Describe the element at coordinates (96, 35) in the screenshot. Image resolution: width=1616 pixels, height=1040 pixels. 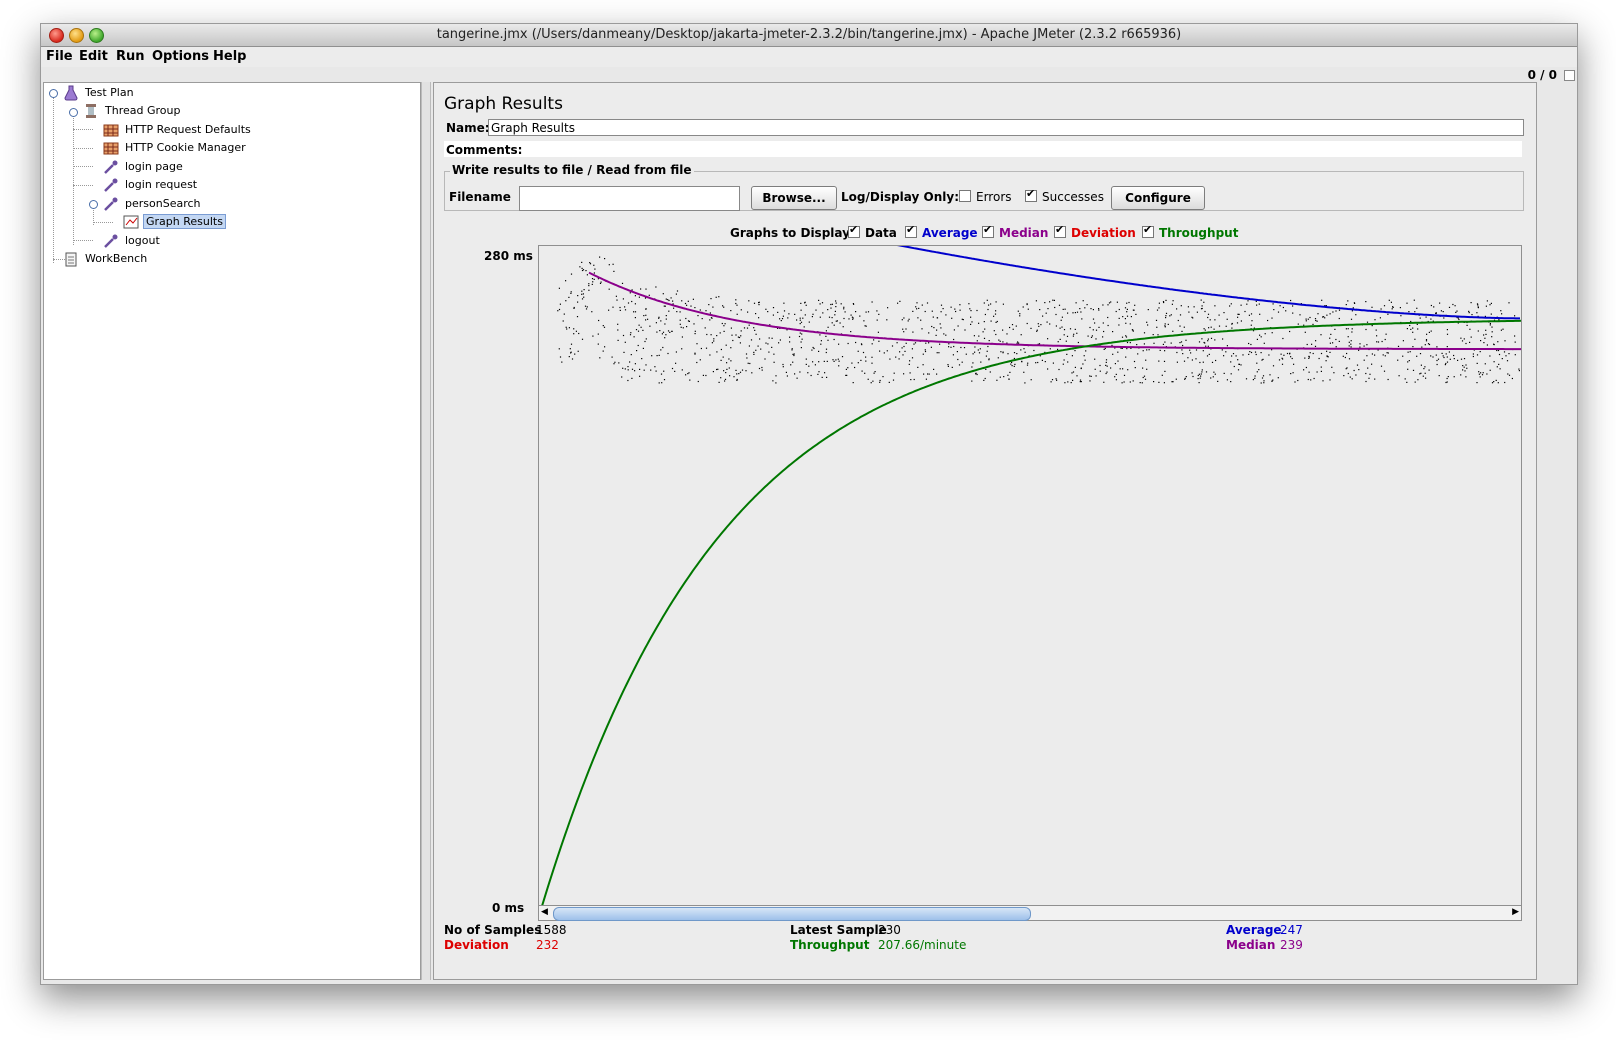
I see `zoom-button` at that location.